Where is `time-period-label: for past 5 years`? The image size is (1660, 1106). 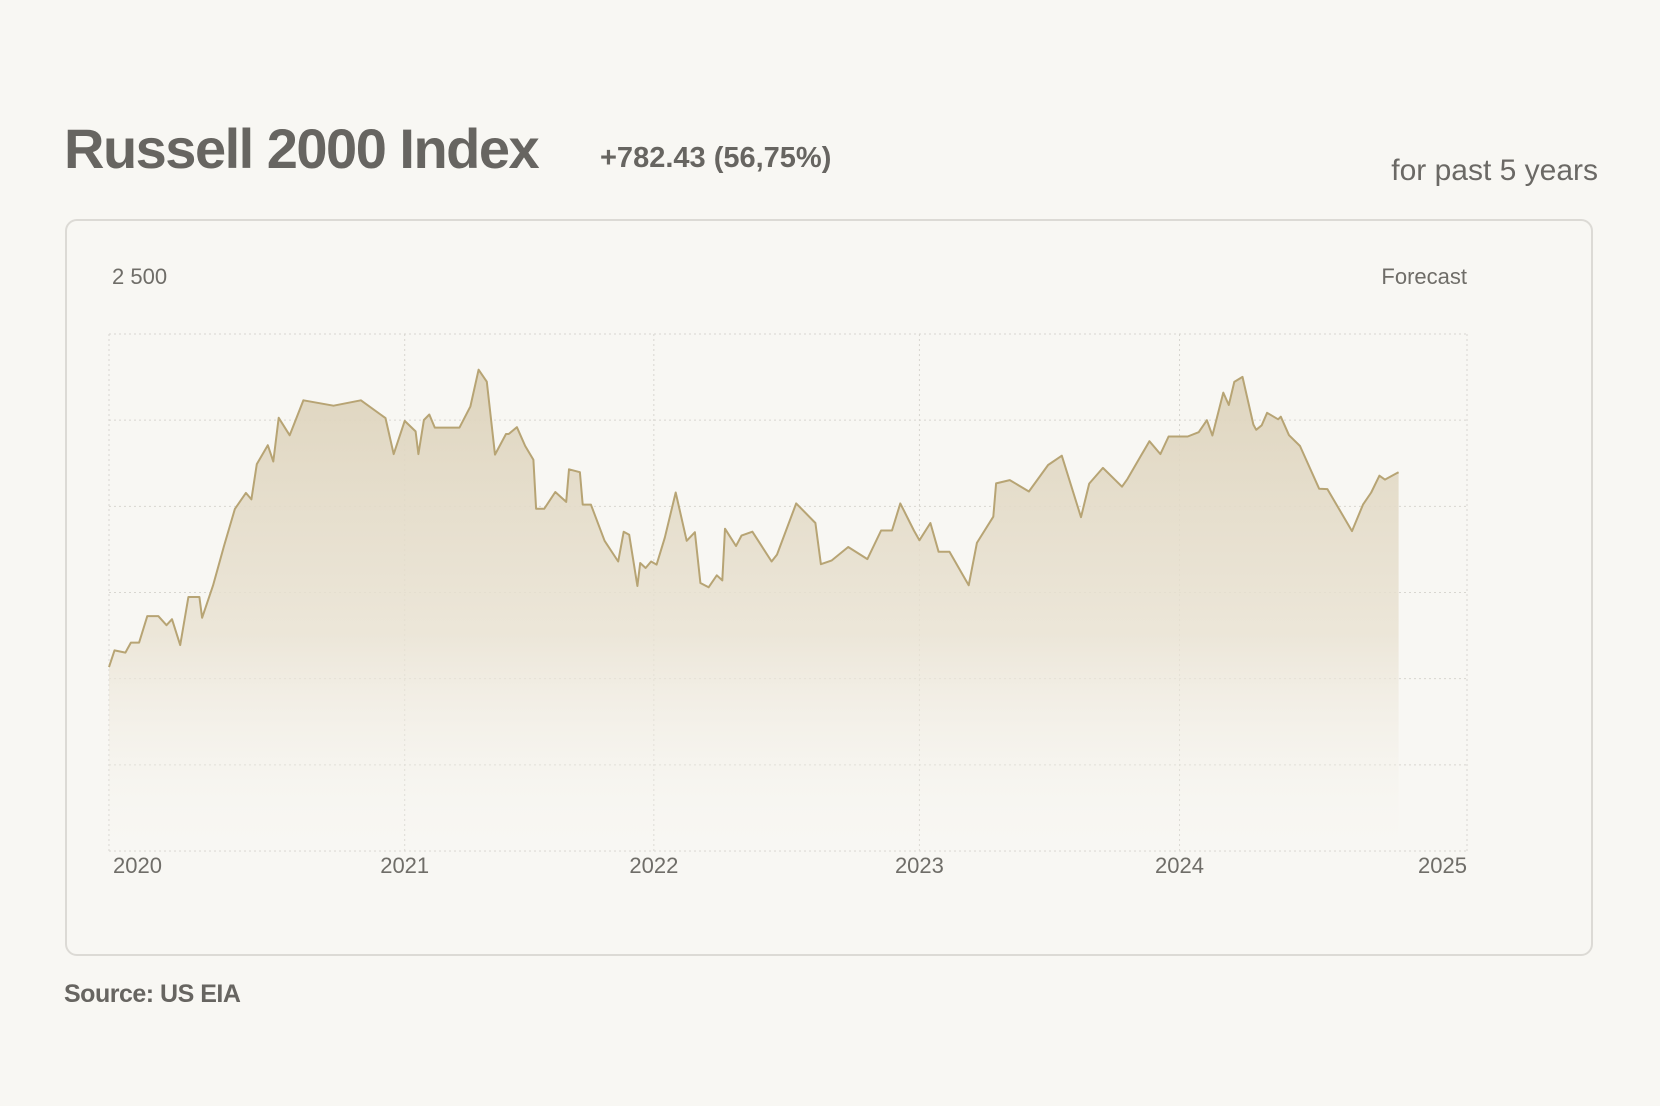 time-period-label: for past 5 years is located at coordinates (1494, 170).